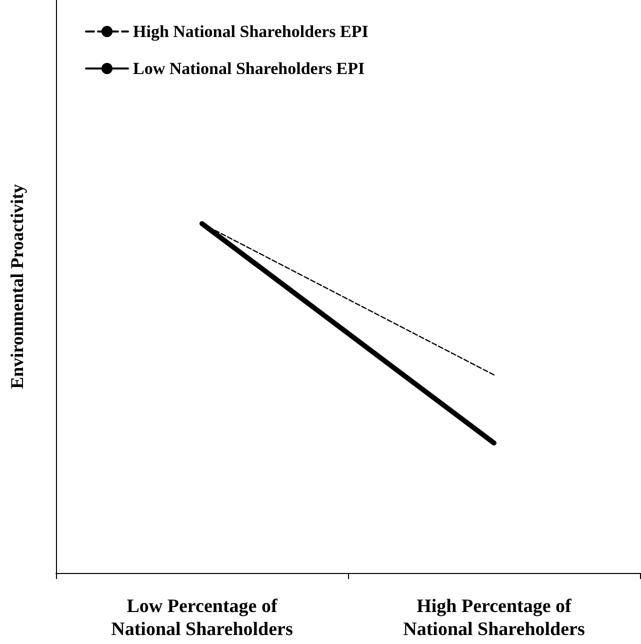 Image resolution: width=641 pixels, height=644 pixels. Describe the element at coordinates (494, 618) in the screenshot. I see `x-tick-label: High Percentage of National Shareholders` at that location.